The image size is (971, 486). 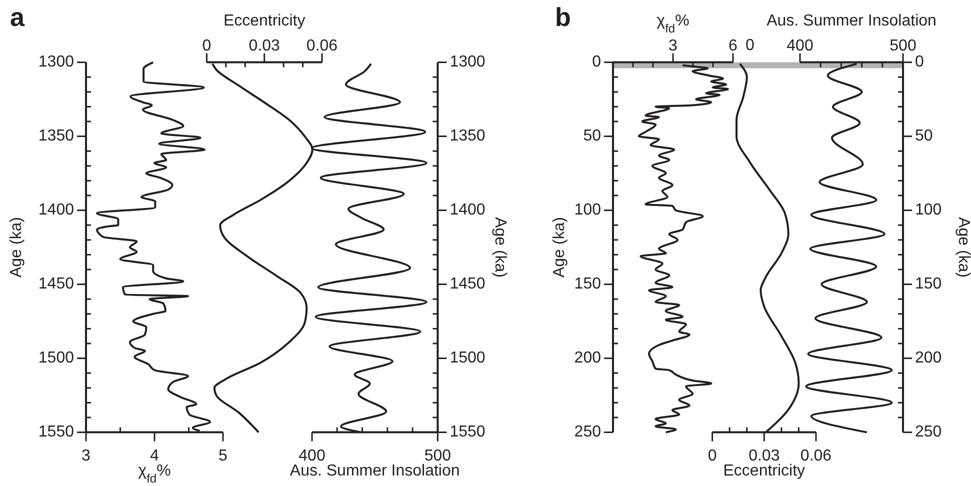 What do you see at coordinates (223, 455) in the screenshot?
I see `x-tick-label: 5` at bounding box center [223, 455].